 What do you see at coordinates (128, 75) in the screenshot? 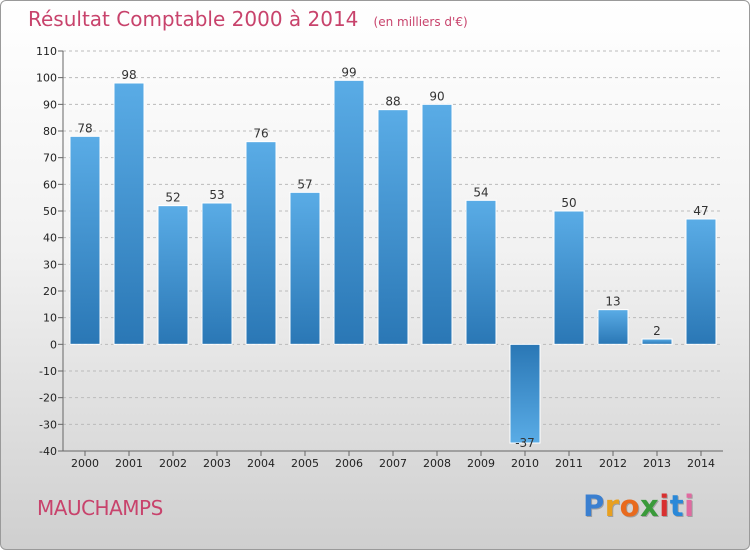
I see `data-label: 98` at bounding box center [128, 75].